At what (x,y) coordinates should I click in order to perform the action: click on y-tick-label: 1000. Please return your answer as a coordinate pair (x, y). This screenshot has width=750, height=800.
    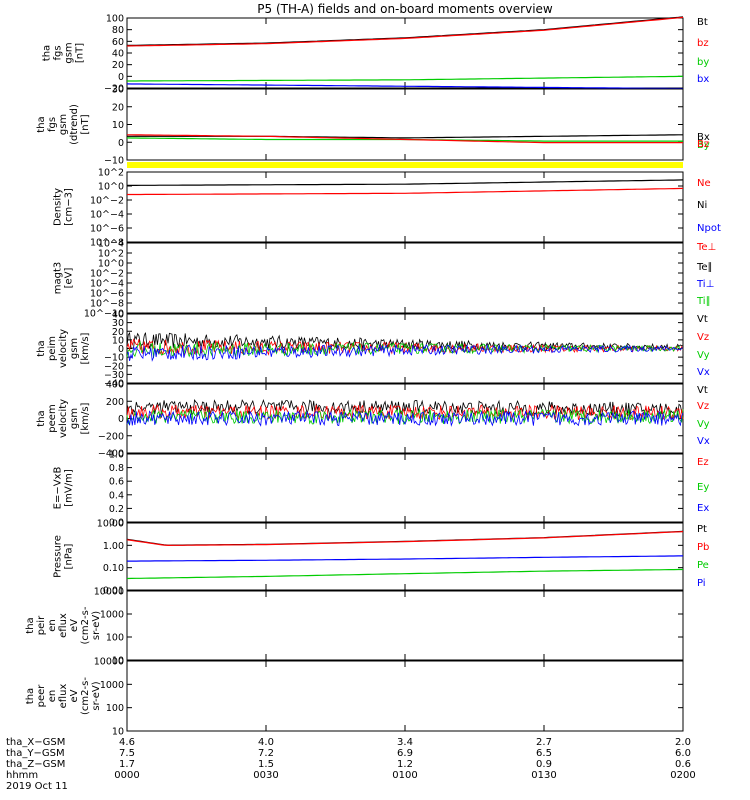
    Looking at the image, I should click on (112, 615).